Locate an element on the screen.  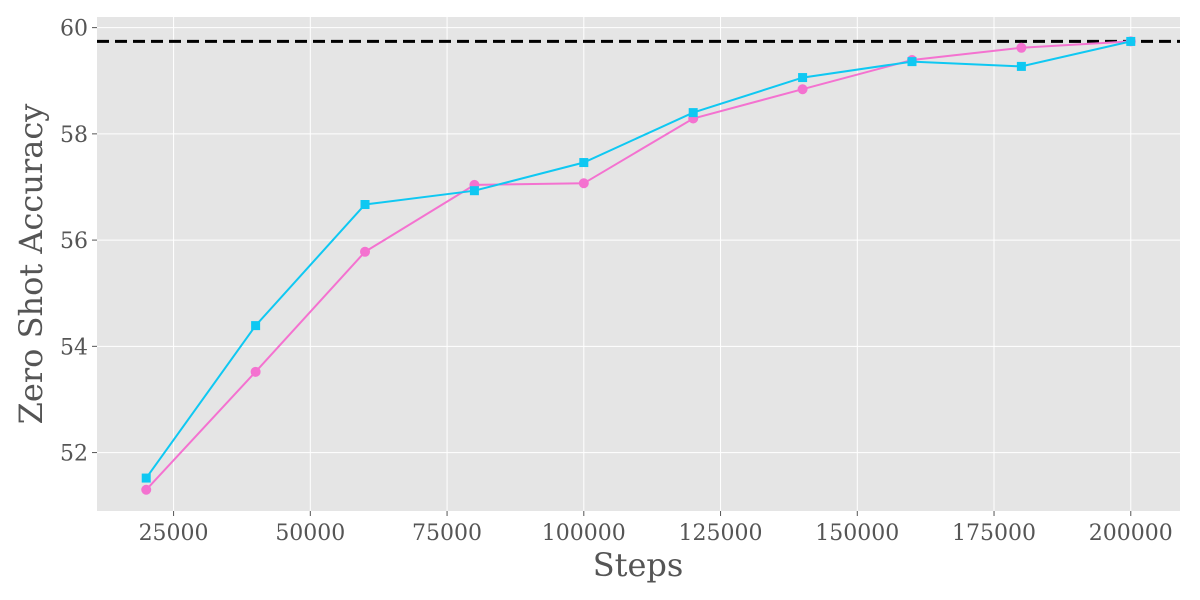
x-axis-title: Steps is located at coordinates (638, 565).